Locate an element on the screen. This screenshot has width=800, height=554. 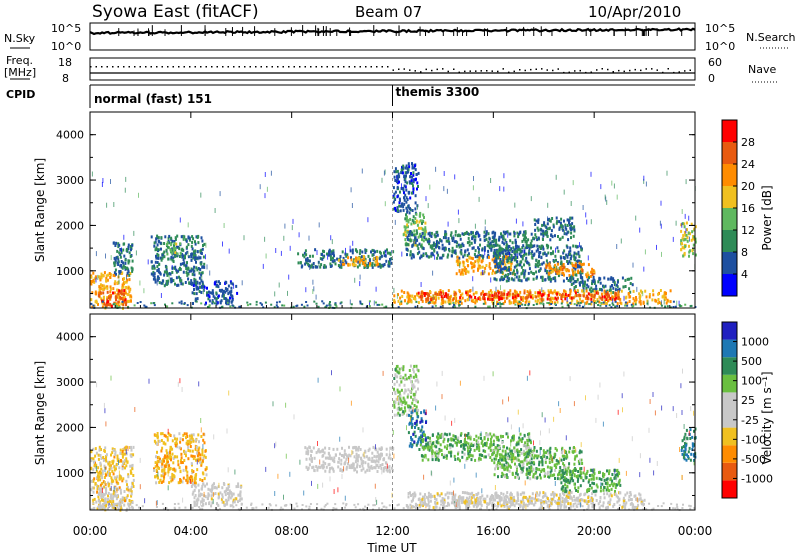
power-y-tick-label: 4000 is located at coordinates (70, 135).